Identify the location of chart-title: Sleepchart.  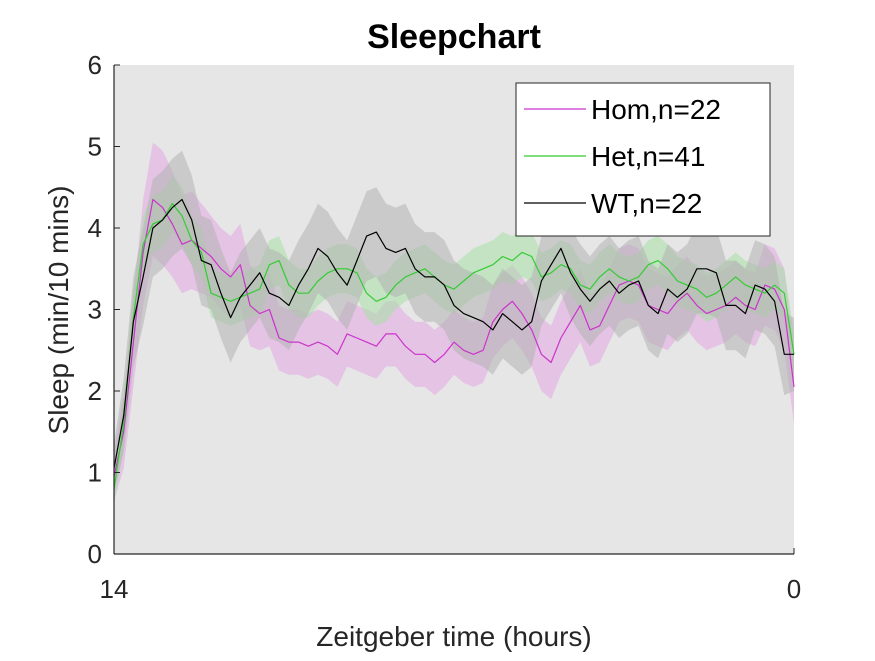
(454, 37).